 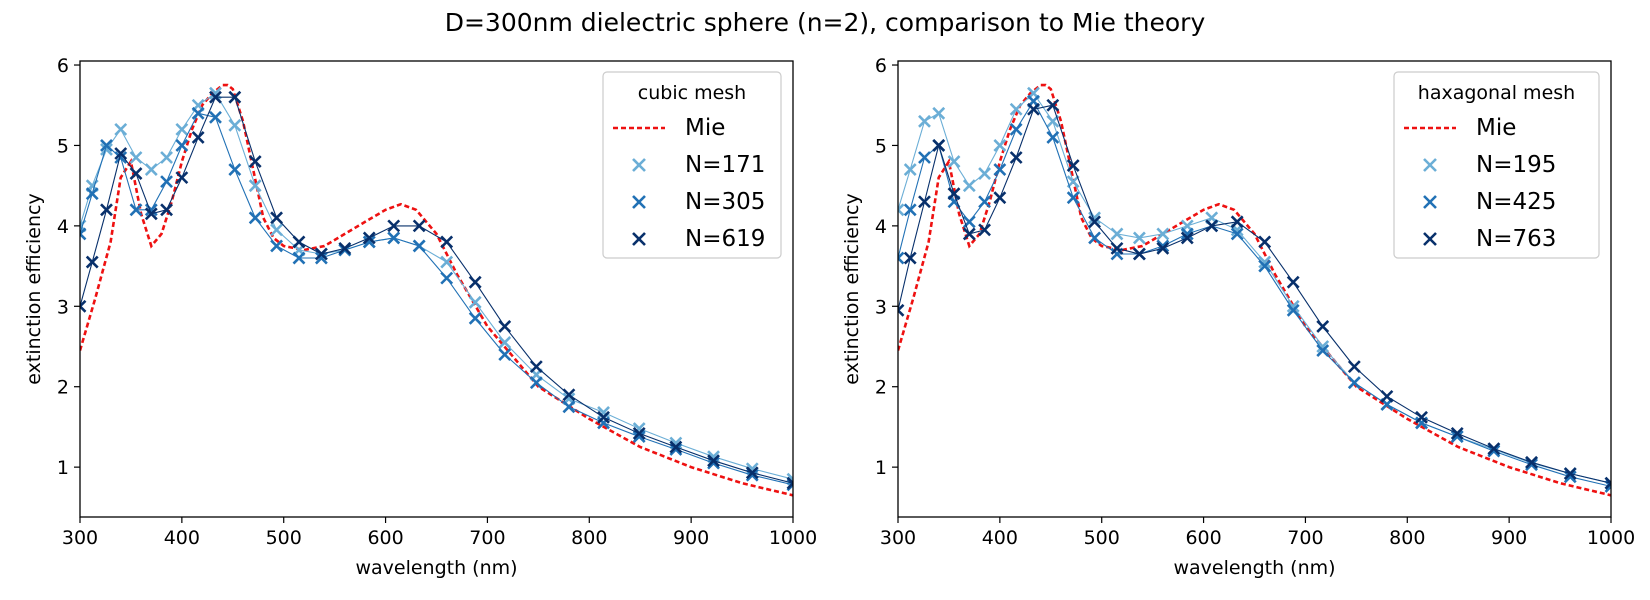 I want to click on legend-marker, so click(x=1430, y=165).